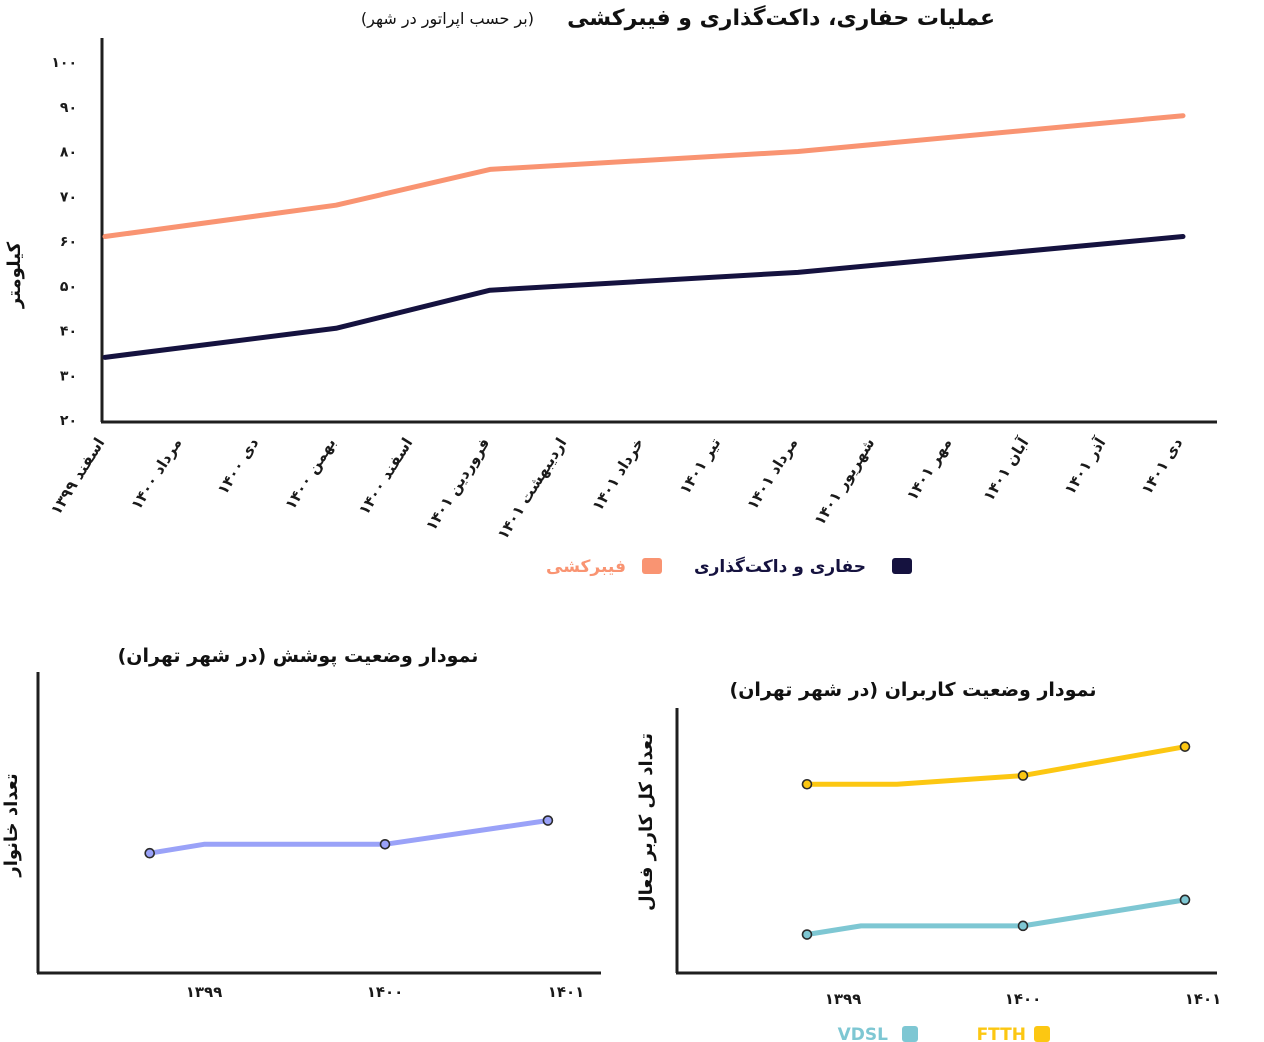 This screenshot has height=1042, width=1264. Describe the element at coordinates (772, 474) in the screenshot. I see `x-tick-label: مرداد ۱۴۰۱` at that location.